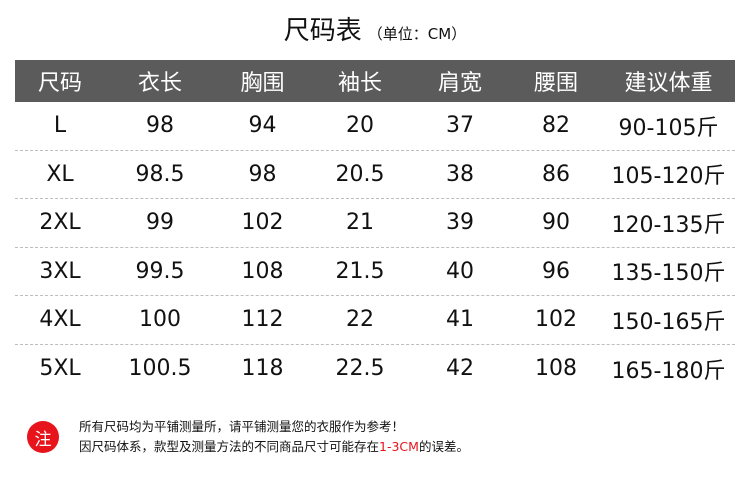 Image resolution: width=750 pixels, height=477 pixels. Describe the element at coordinates (160, 223) in the screenshot. I see `table-cell: 99` at that location.